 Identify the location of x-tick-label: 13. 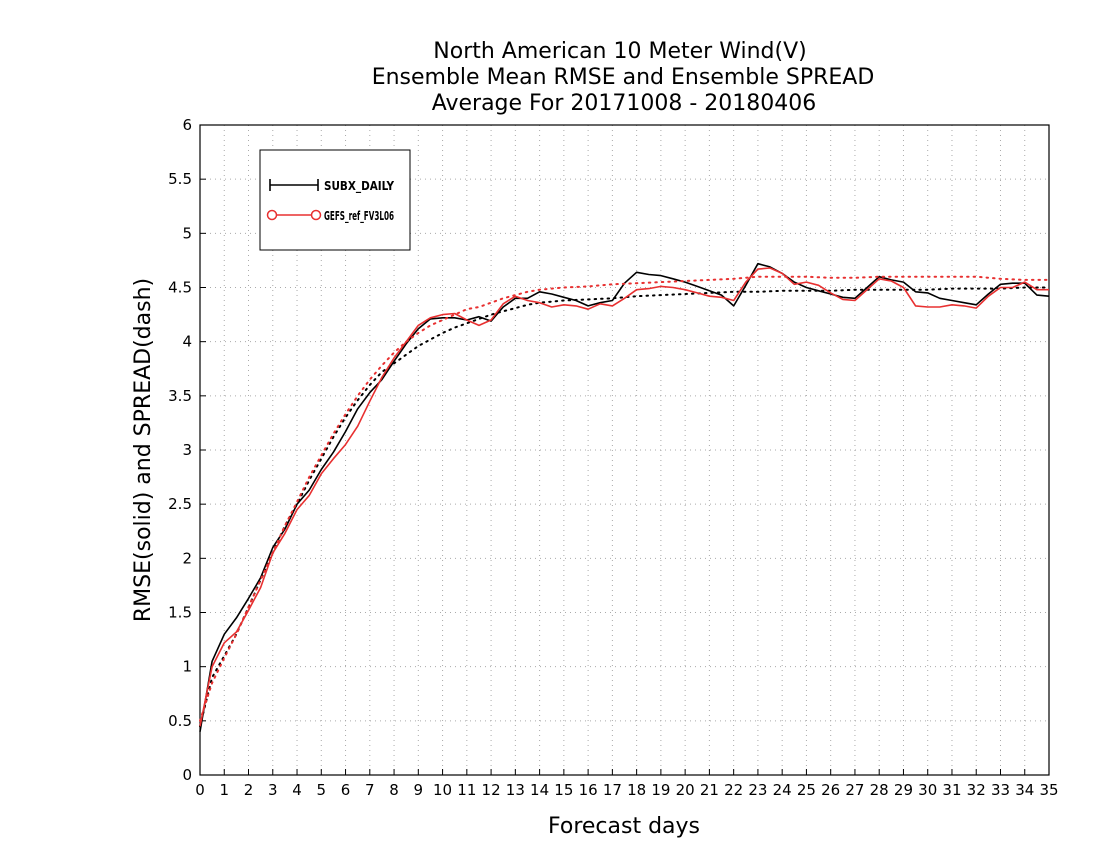
(515, 790).